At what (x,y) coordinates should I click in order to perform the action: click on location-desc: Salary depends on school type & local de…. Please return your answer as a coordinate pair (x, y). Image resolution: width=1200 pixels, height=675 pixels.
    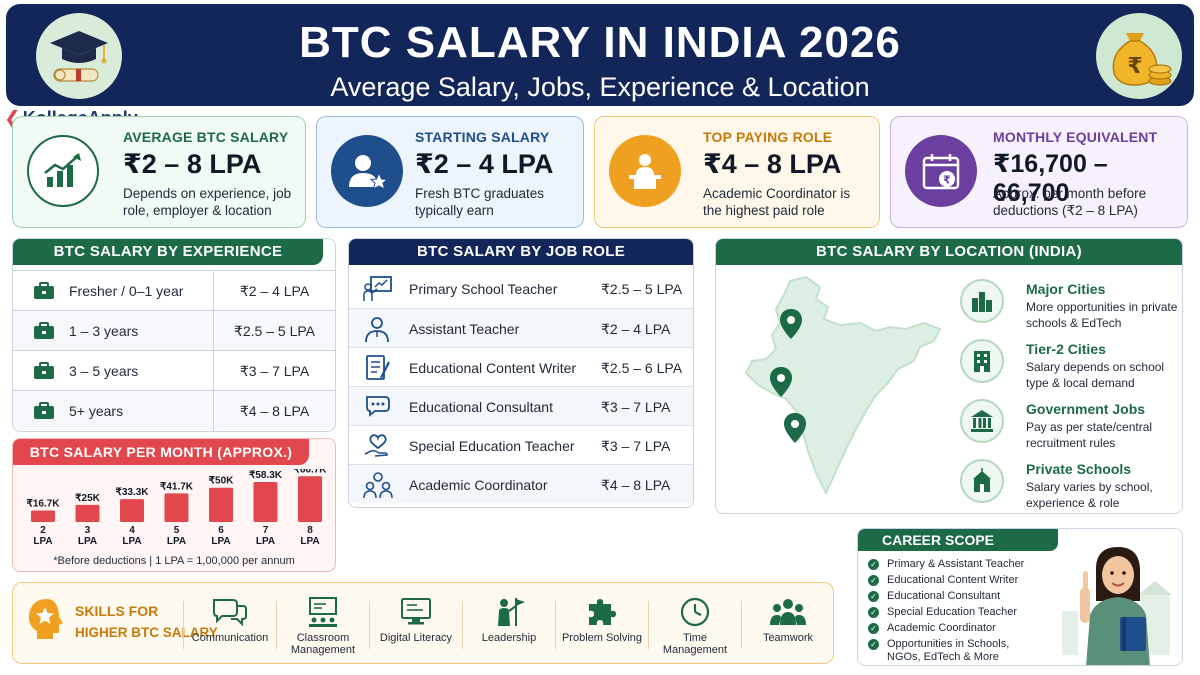
    Looking at the image, I should click on (1095, 375).